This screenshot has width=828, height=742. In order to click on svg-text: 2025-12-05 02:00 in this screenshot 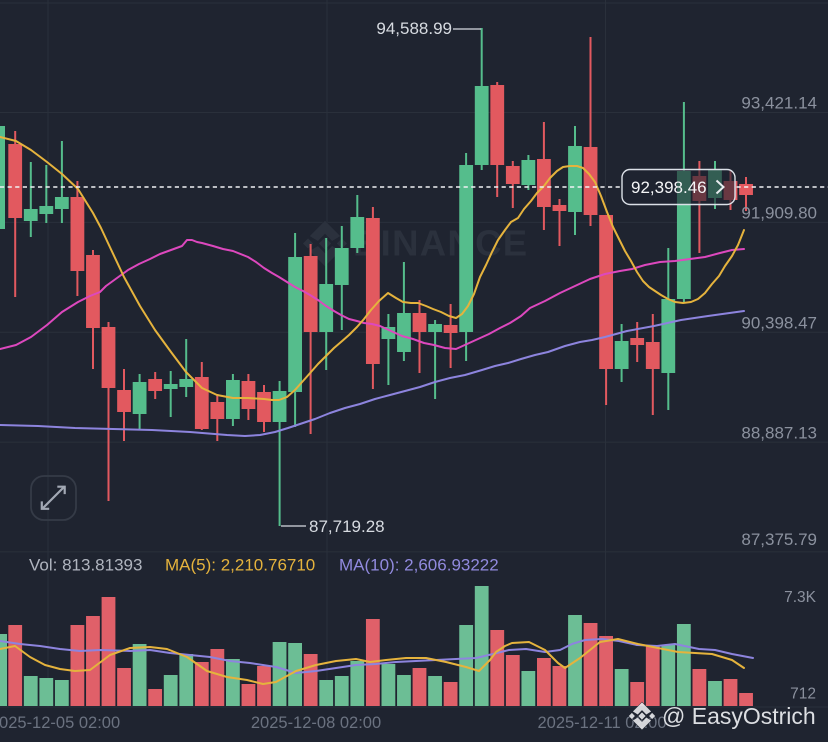, I will do `click(60, 723)`.